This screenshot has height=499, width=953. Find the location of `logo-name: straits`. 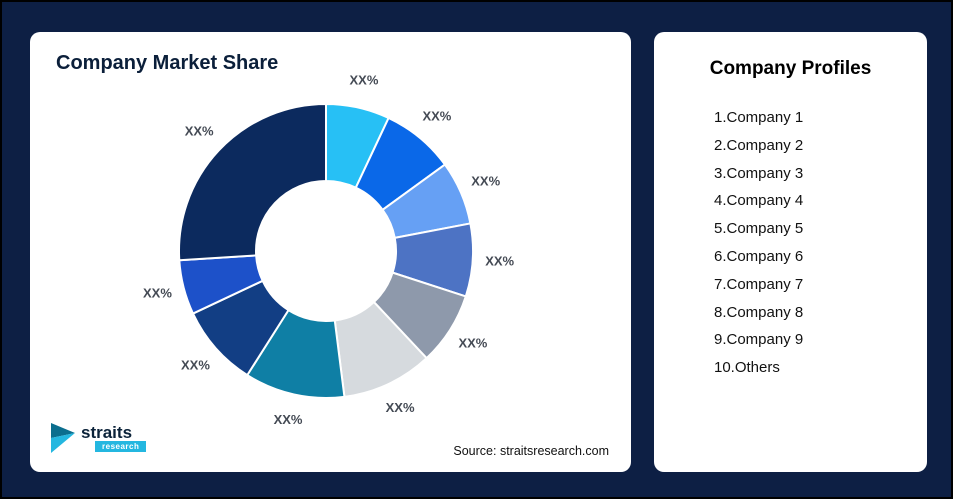

logo-name: straits is located at coordinates (107, 432).